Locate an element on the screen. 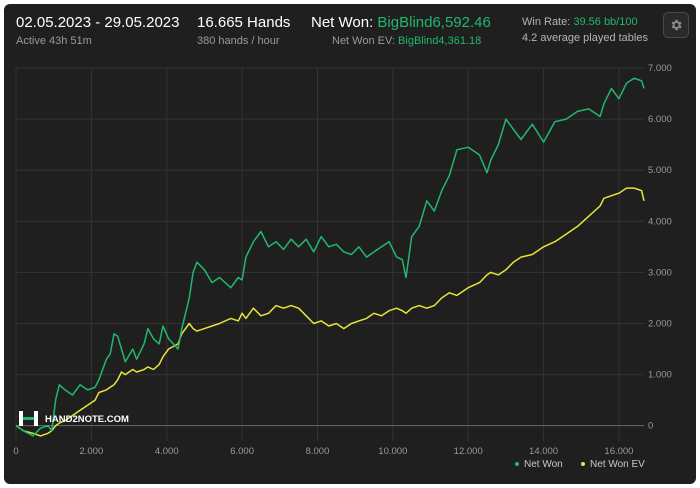  legend-net-won: Net Won is located at coordinates (539, 464).